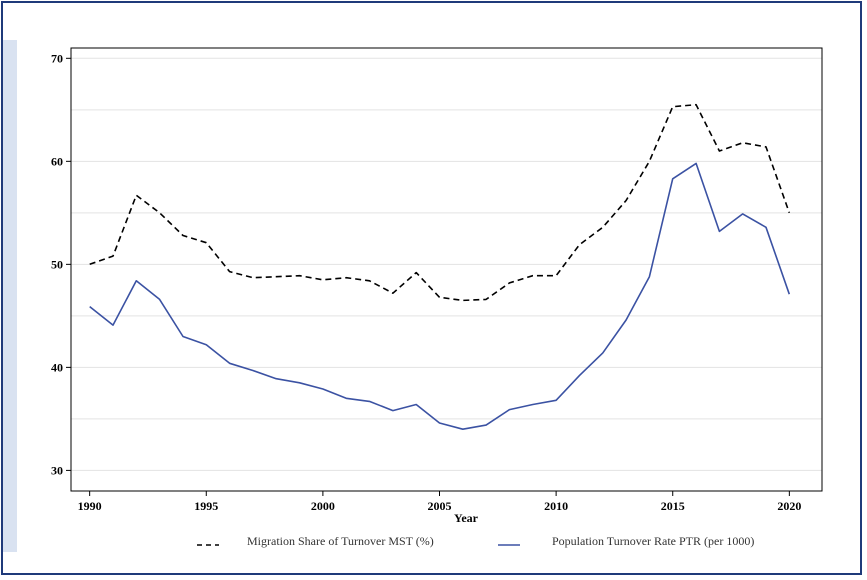 Image resolution: width=867 pixels, height=580 pixels. I want to click on x-tick-label: 1995, so click(206, 506).